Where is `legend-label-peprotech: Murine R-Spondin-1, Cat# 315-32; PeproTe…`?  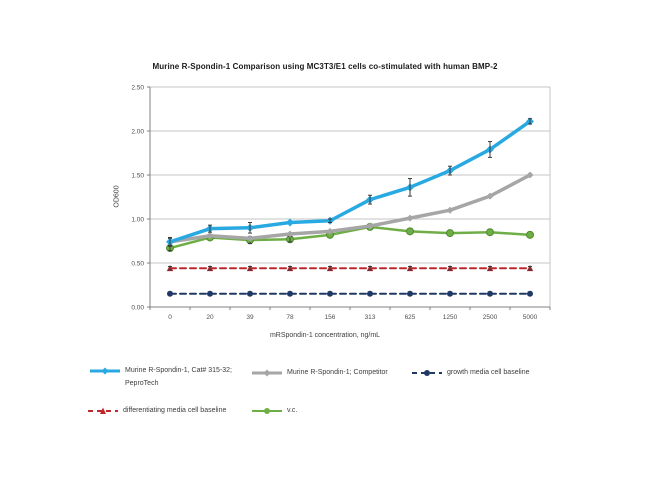
legend-label-peprotech: Murine R-Spondin-1, Cat# 315-32; PeproTe… is located at coordinates (179, 377).